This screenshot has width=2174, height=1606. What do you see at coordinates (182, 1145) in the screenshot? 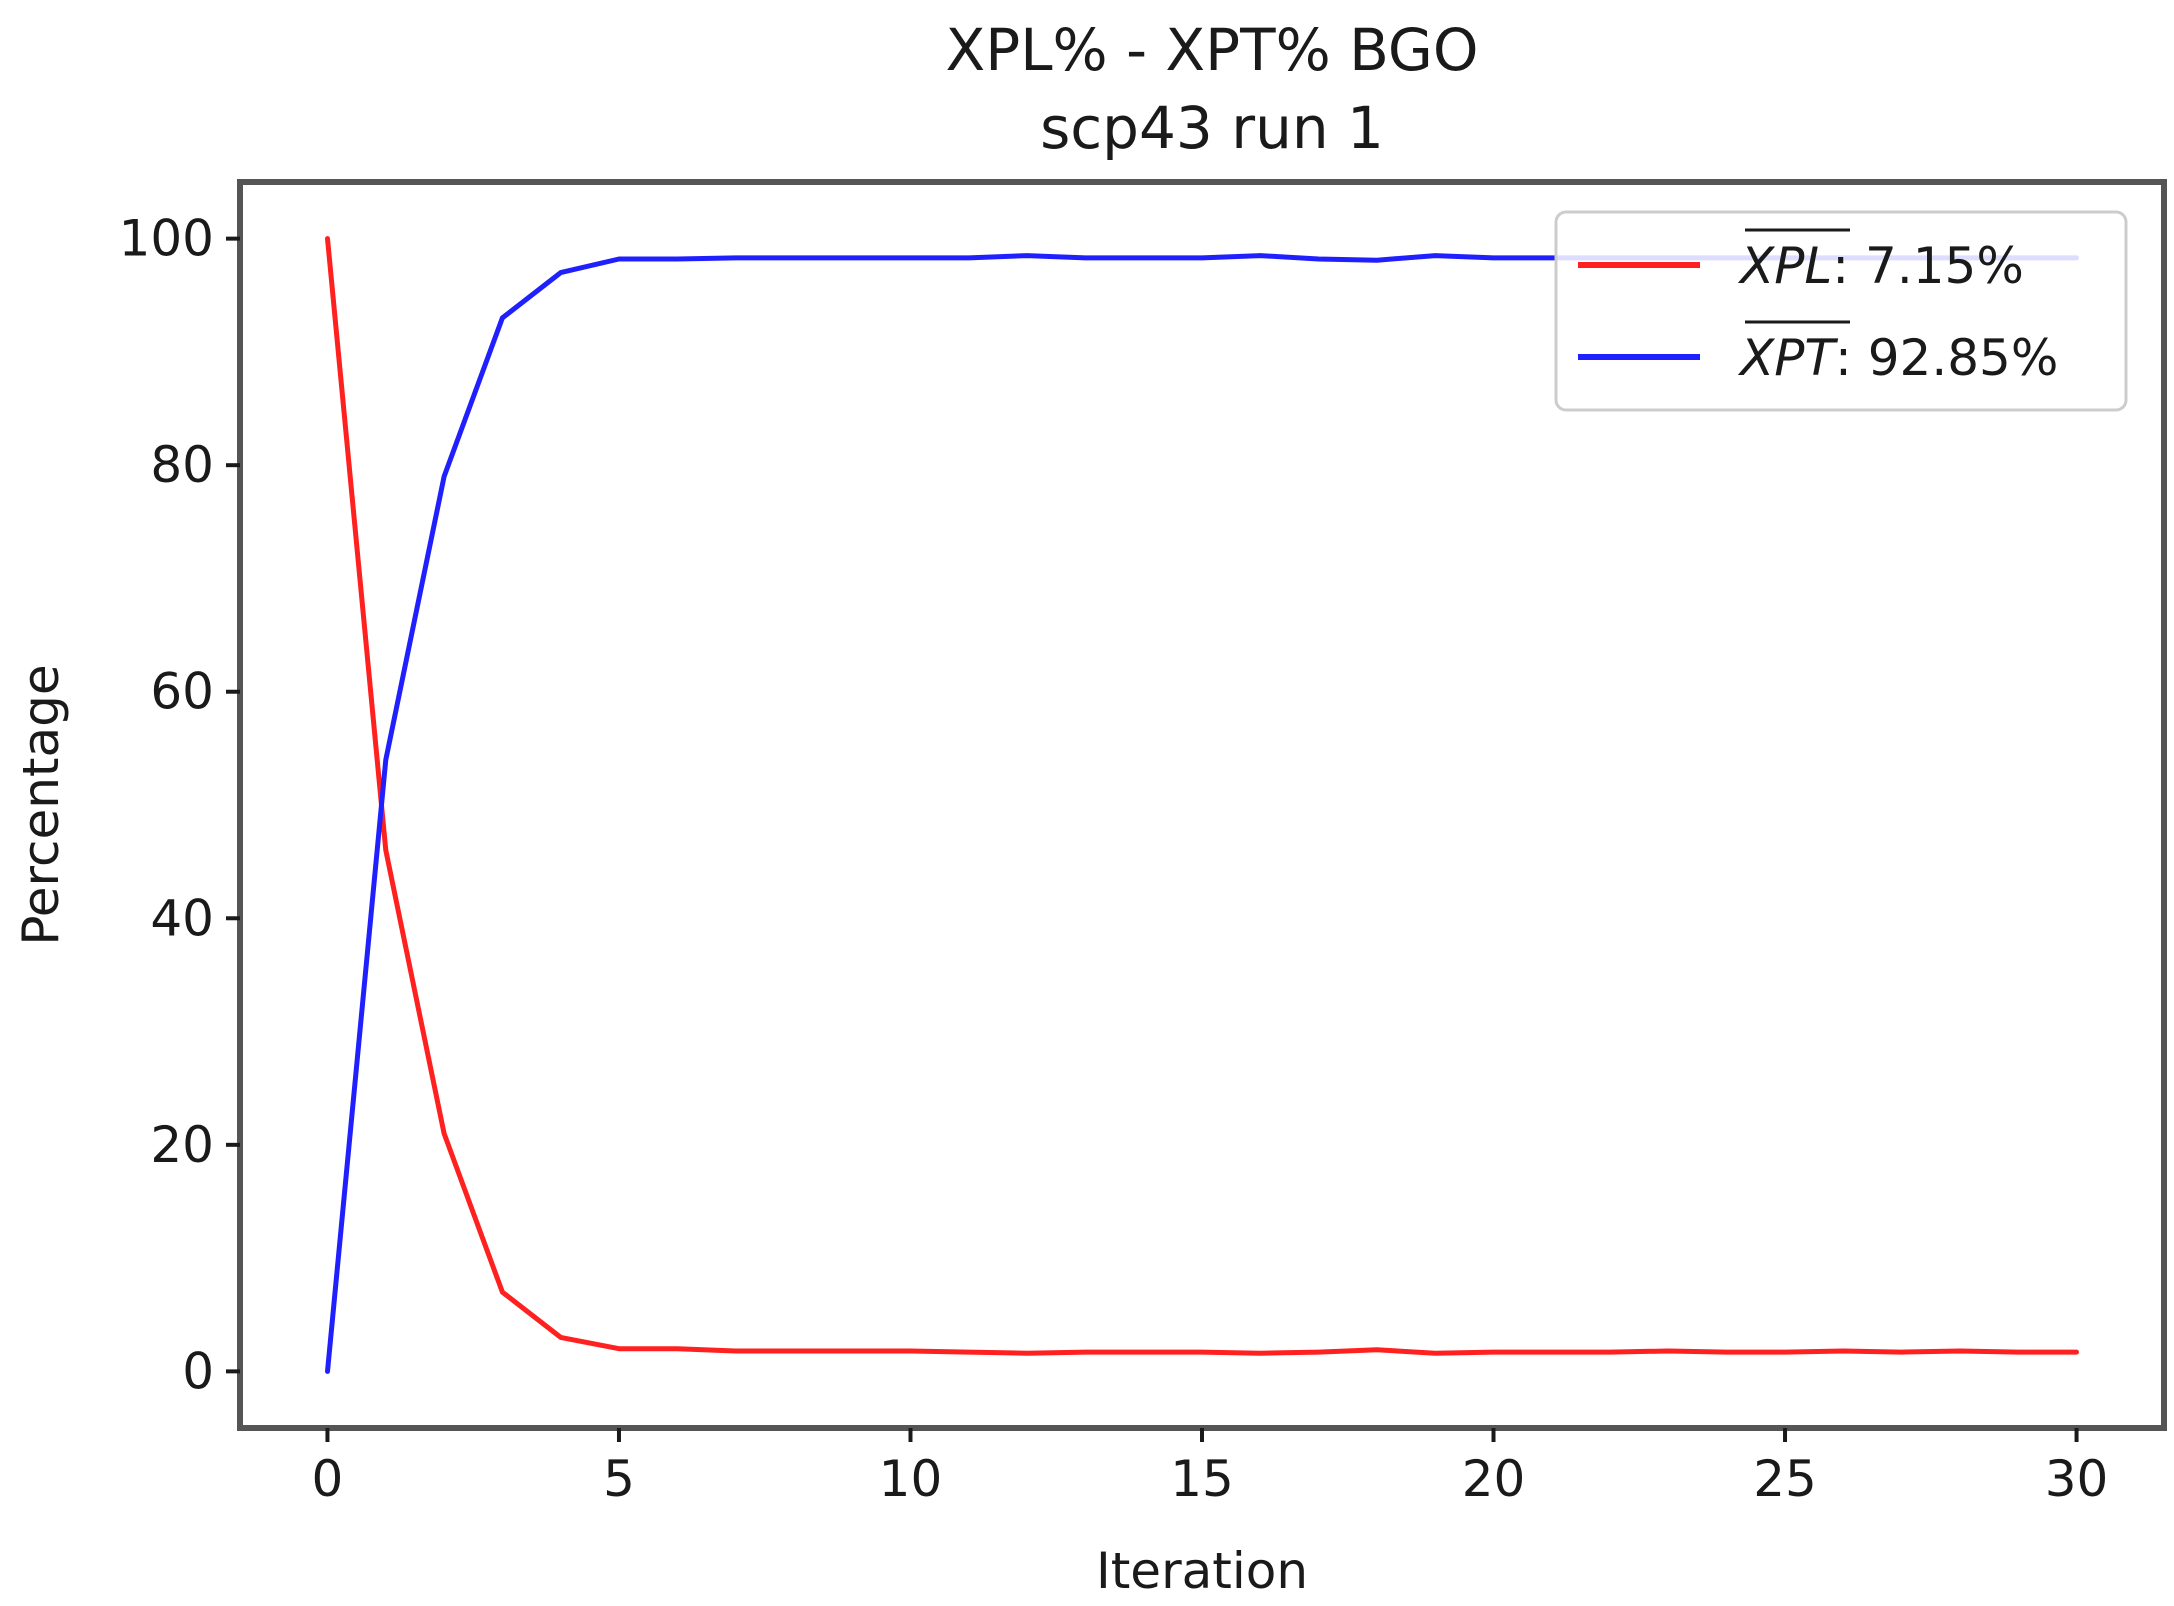
I see `y-tick-label: 20` at bounding box center [182, 1145].